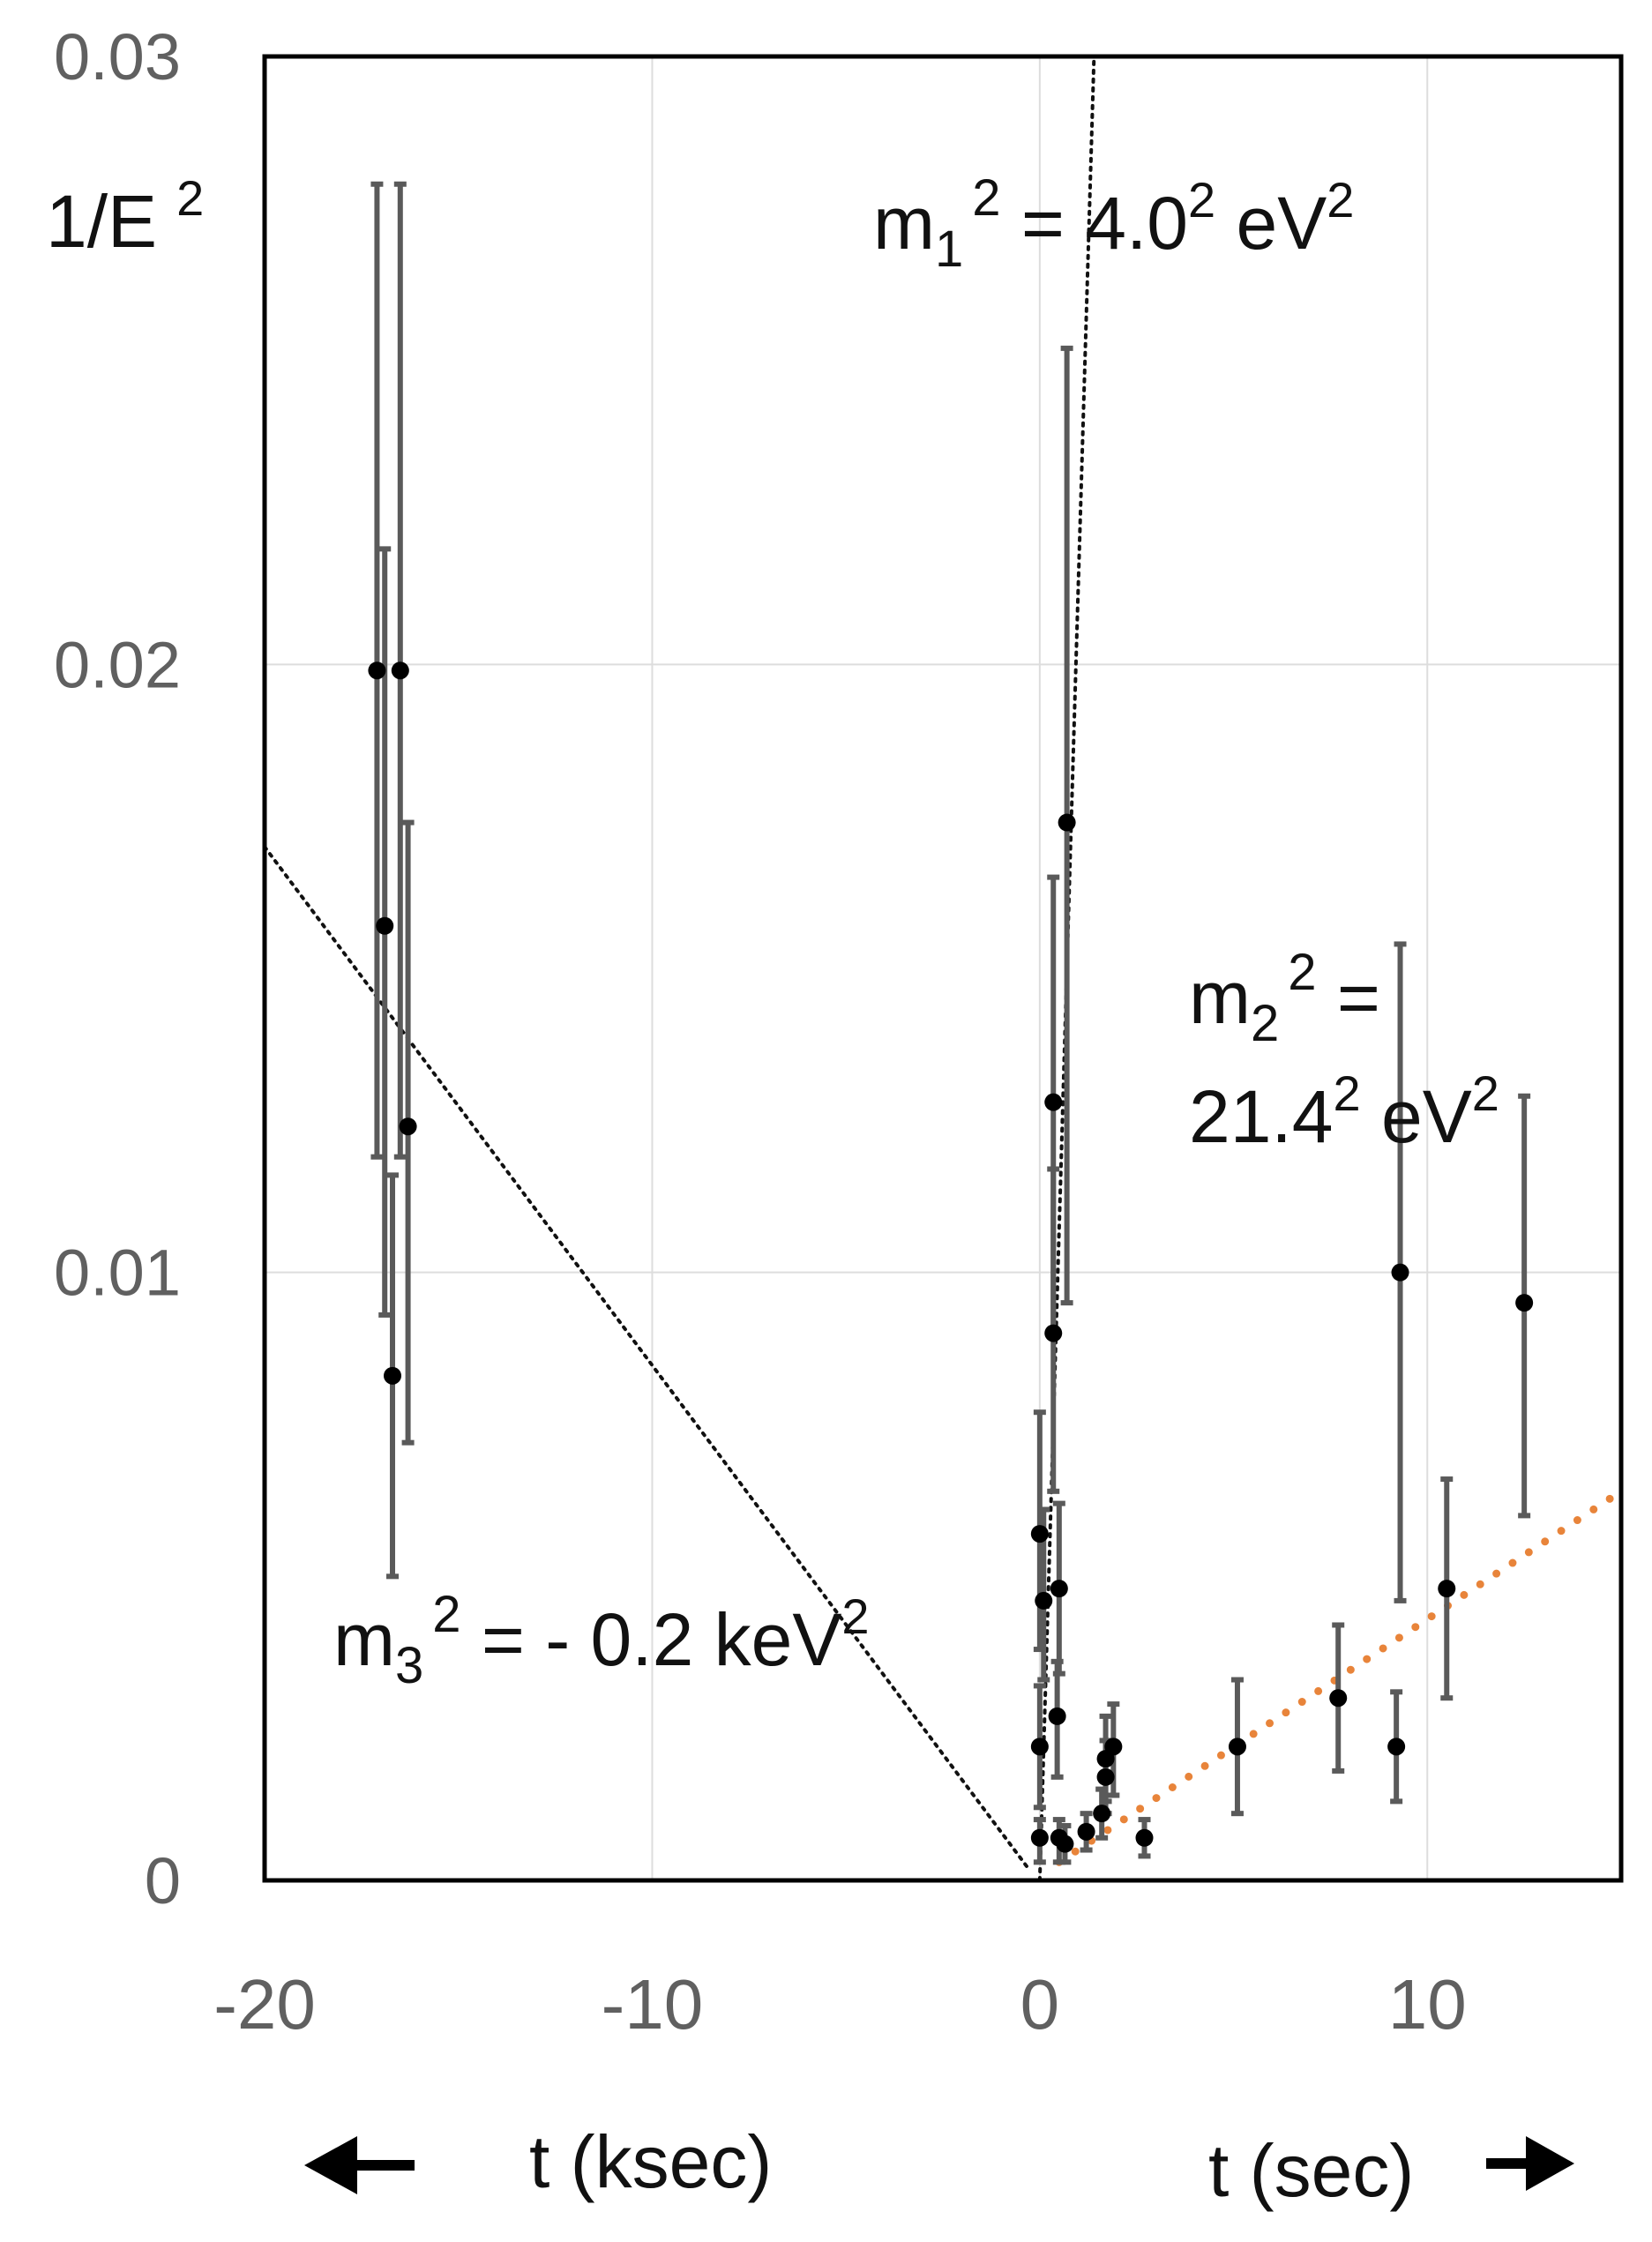 The image size is (1652, 2242). Describe the element at coordinates (1530, 2163) in the screenshot. I see `right-arrow-icon` at that location.